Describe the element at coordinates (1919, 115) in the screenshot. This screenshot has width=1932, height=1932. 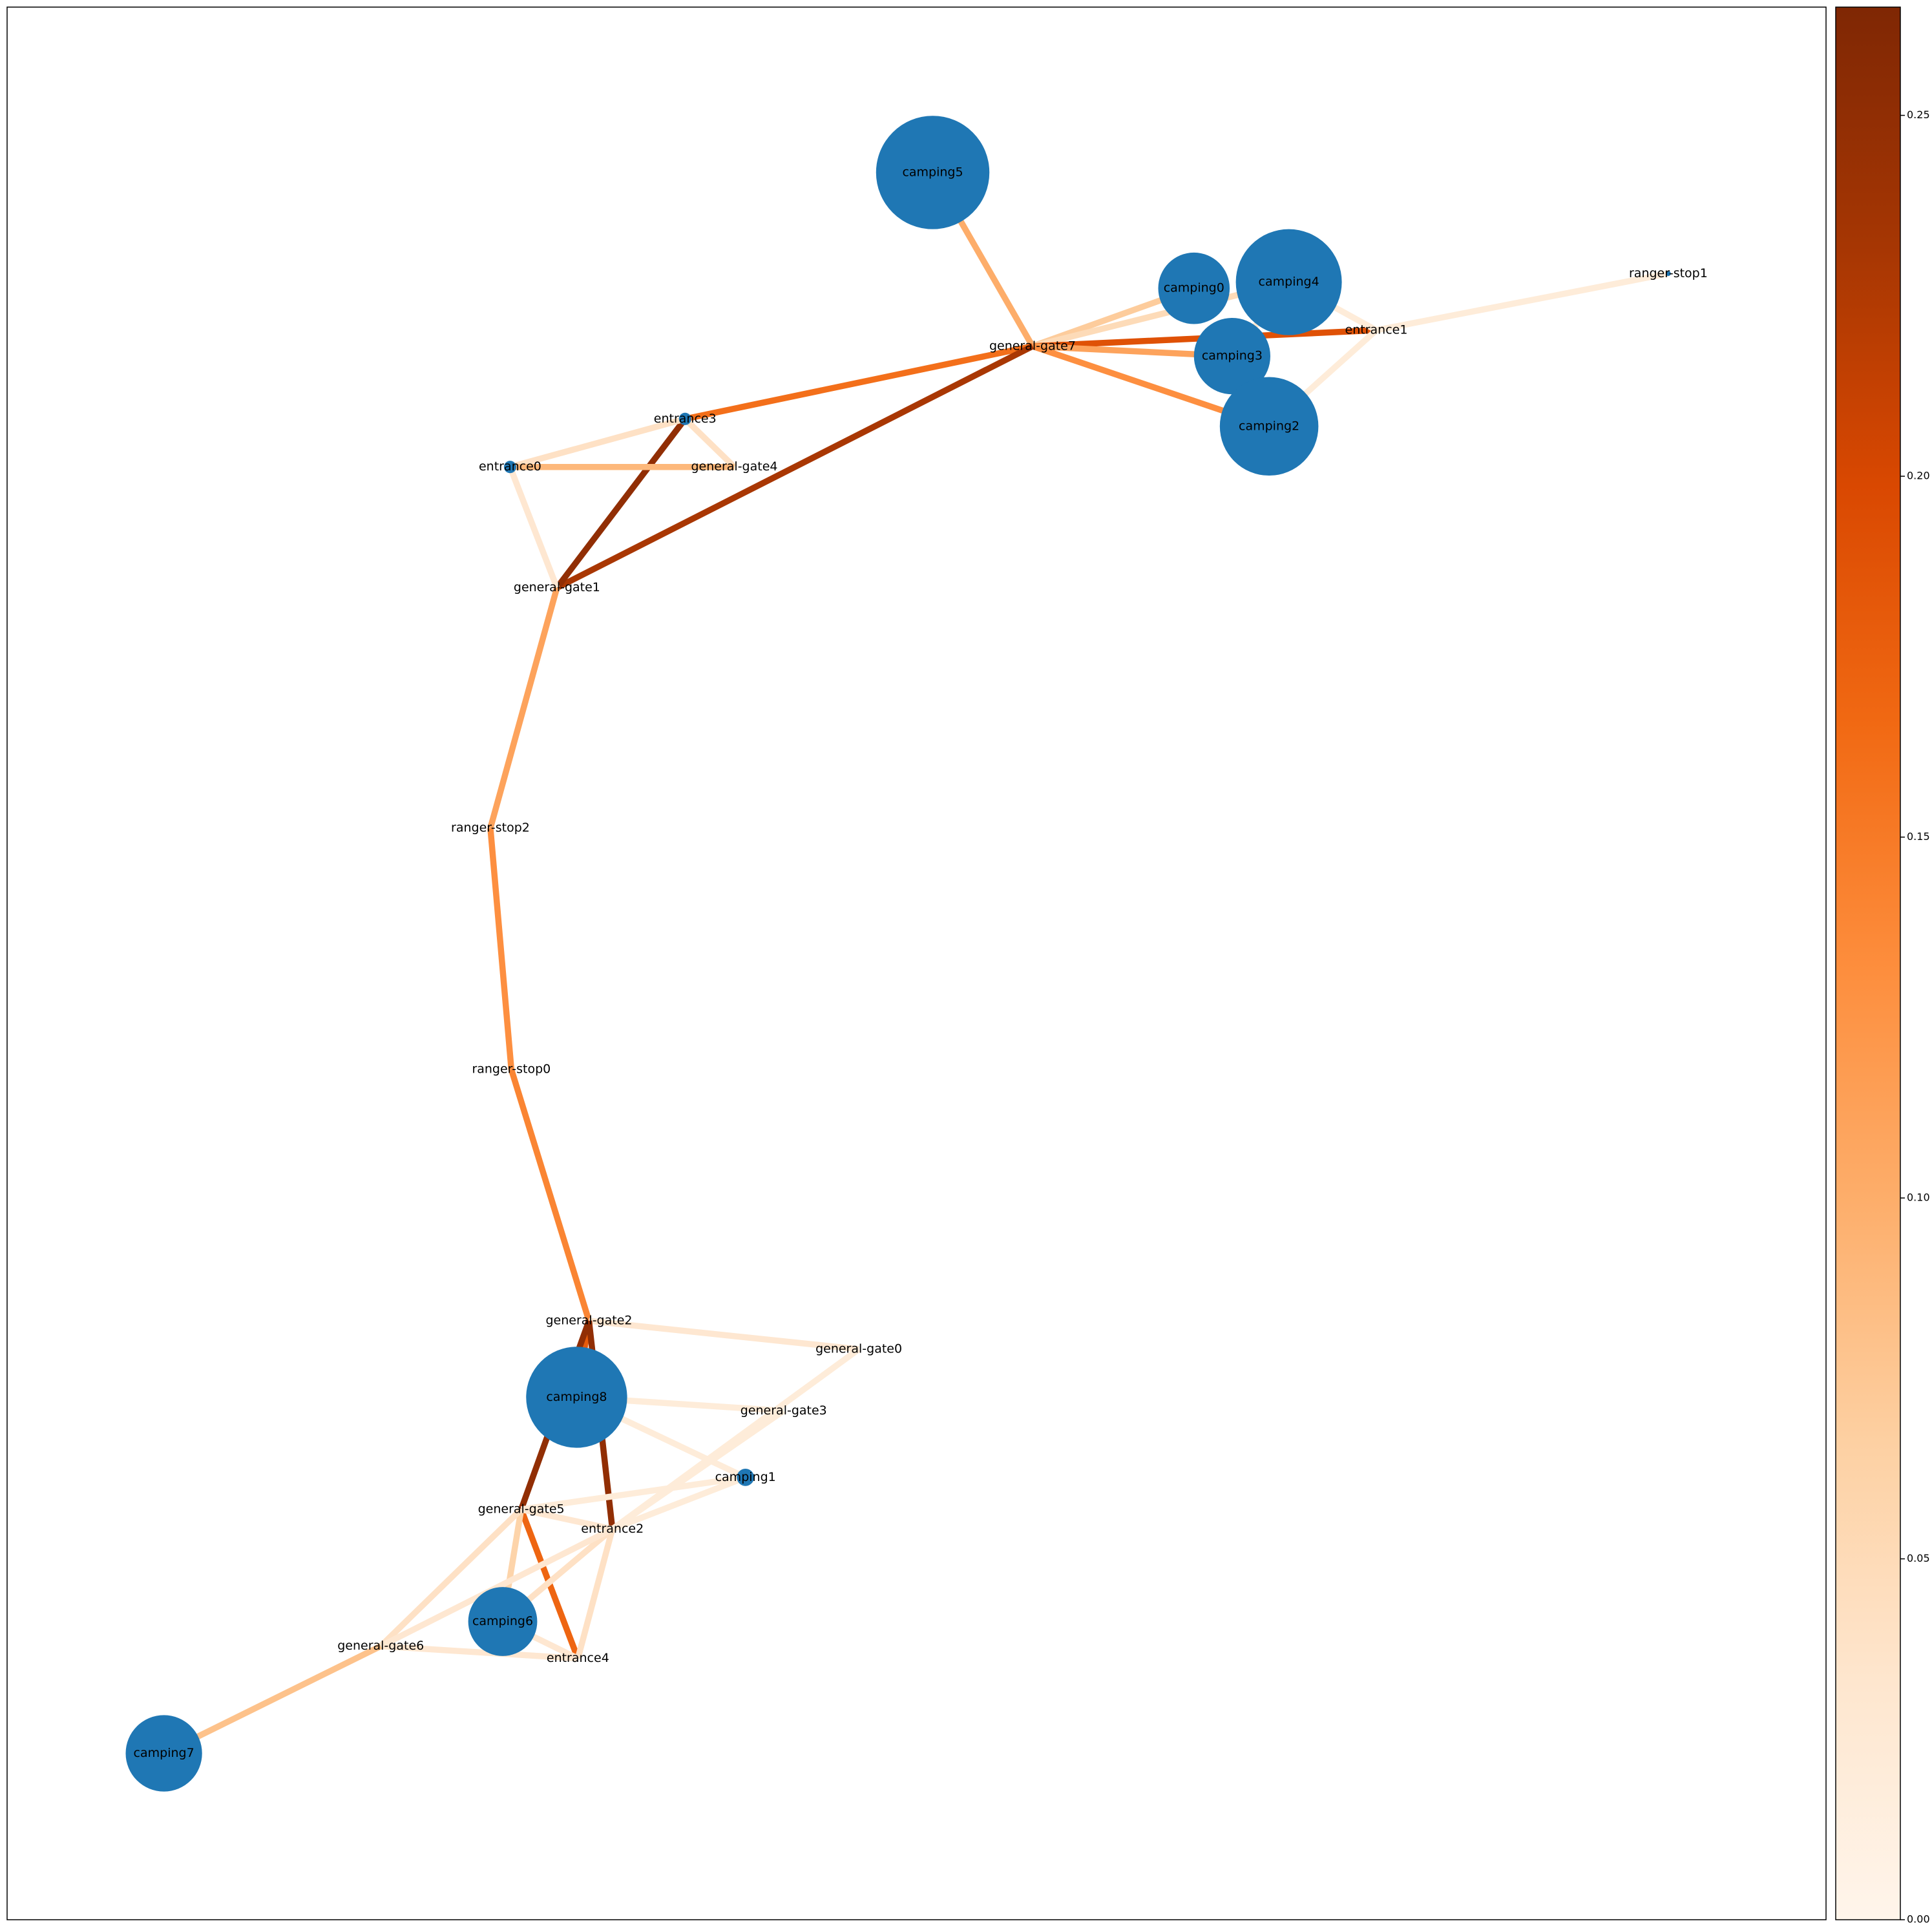
I see `colorbar-tick-label: 0.25` at that location.